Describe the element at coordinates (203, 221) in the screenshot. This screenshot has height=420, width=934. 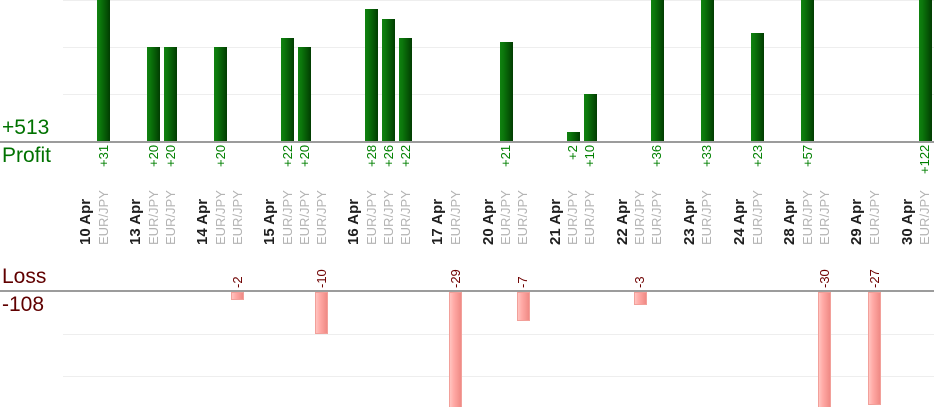
I see `date-label: 14 Apr` at that location.